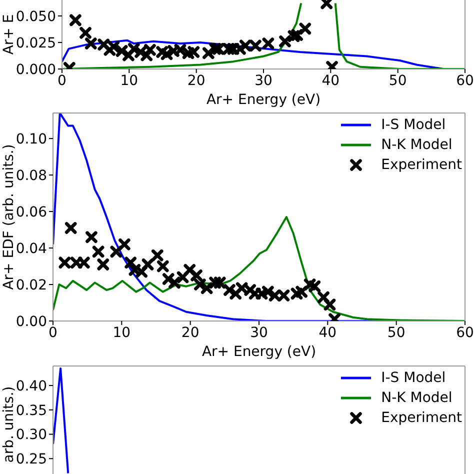  What do you see at coordinates (31, 410) in the screenshot?
I see `y-tick-label: 0.35` at bounding box center [31, 410].